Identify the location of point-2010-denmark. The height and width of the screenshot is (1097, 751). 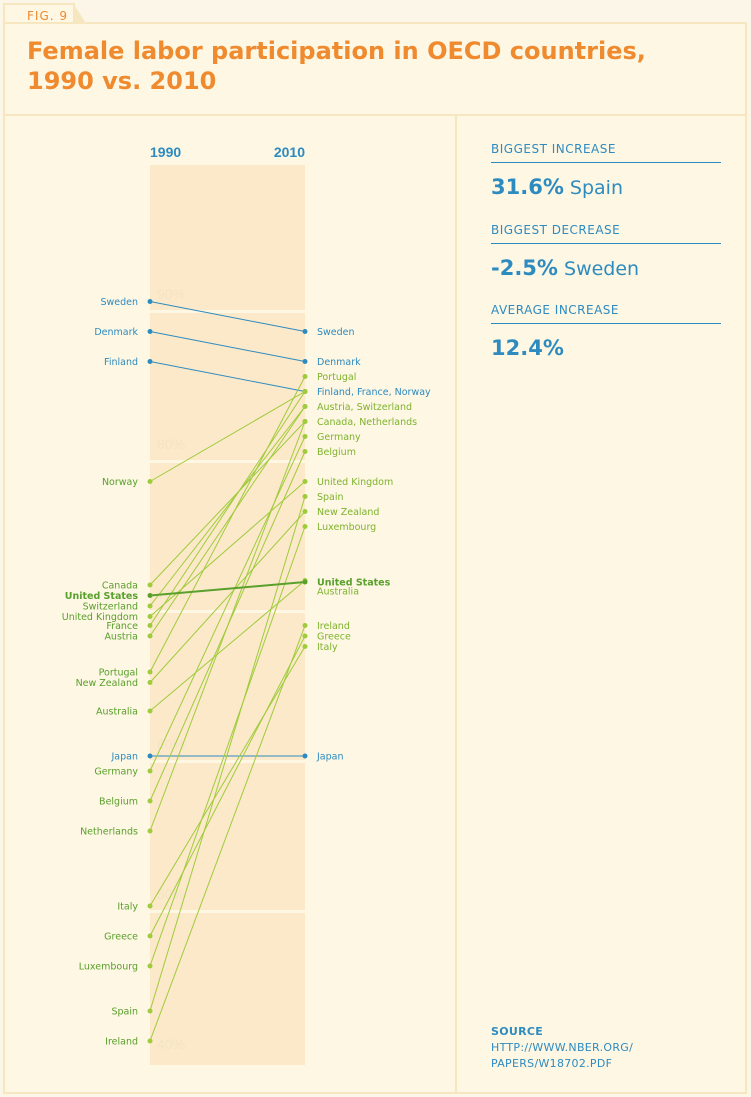
(305, 361).